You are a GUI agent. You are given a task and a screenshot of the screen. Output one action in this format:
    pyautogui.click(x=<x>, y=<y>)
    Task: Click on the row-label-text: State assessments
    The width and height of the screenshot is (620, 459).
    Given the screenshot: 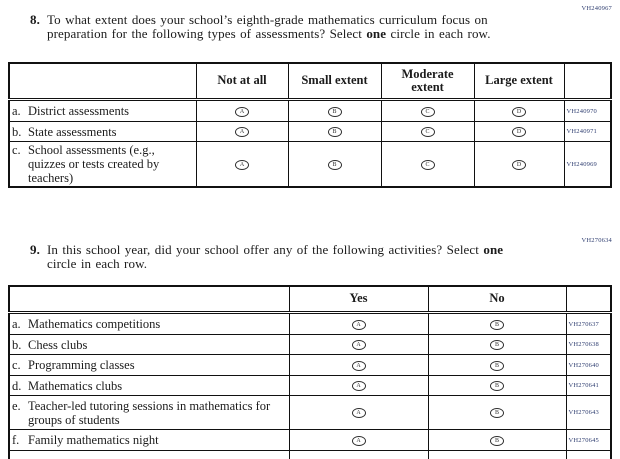 What is the action you would take?
    pyautogui.click(x=72, y=132)
    